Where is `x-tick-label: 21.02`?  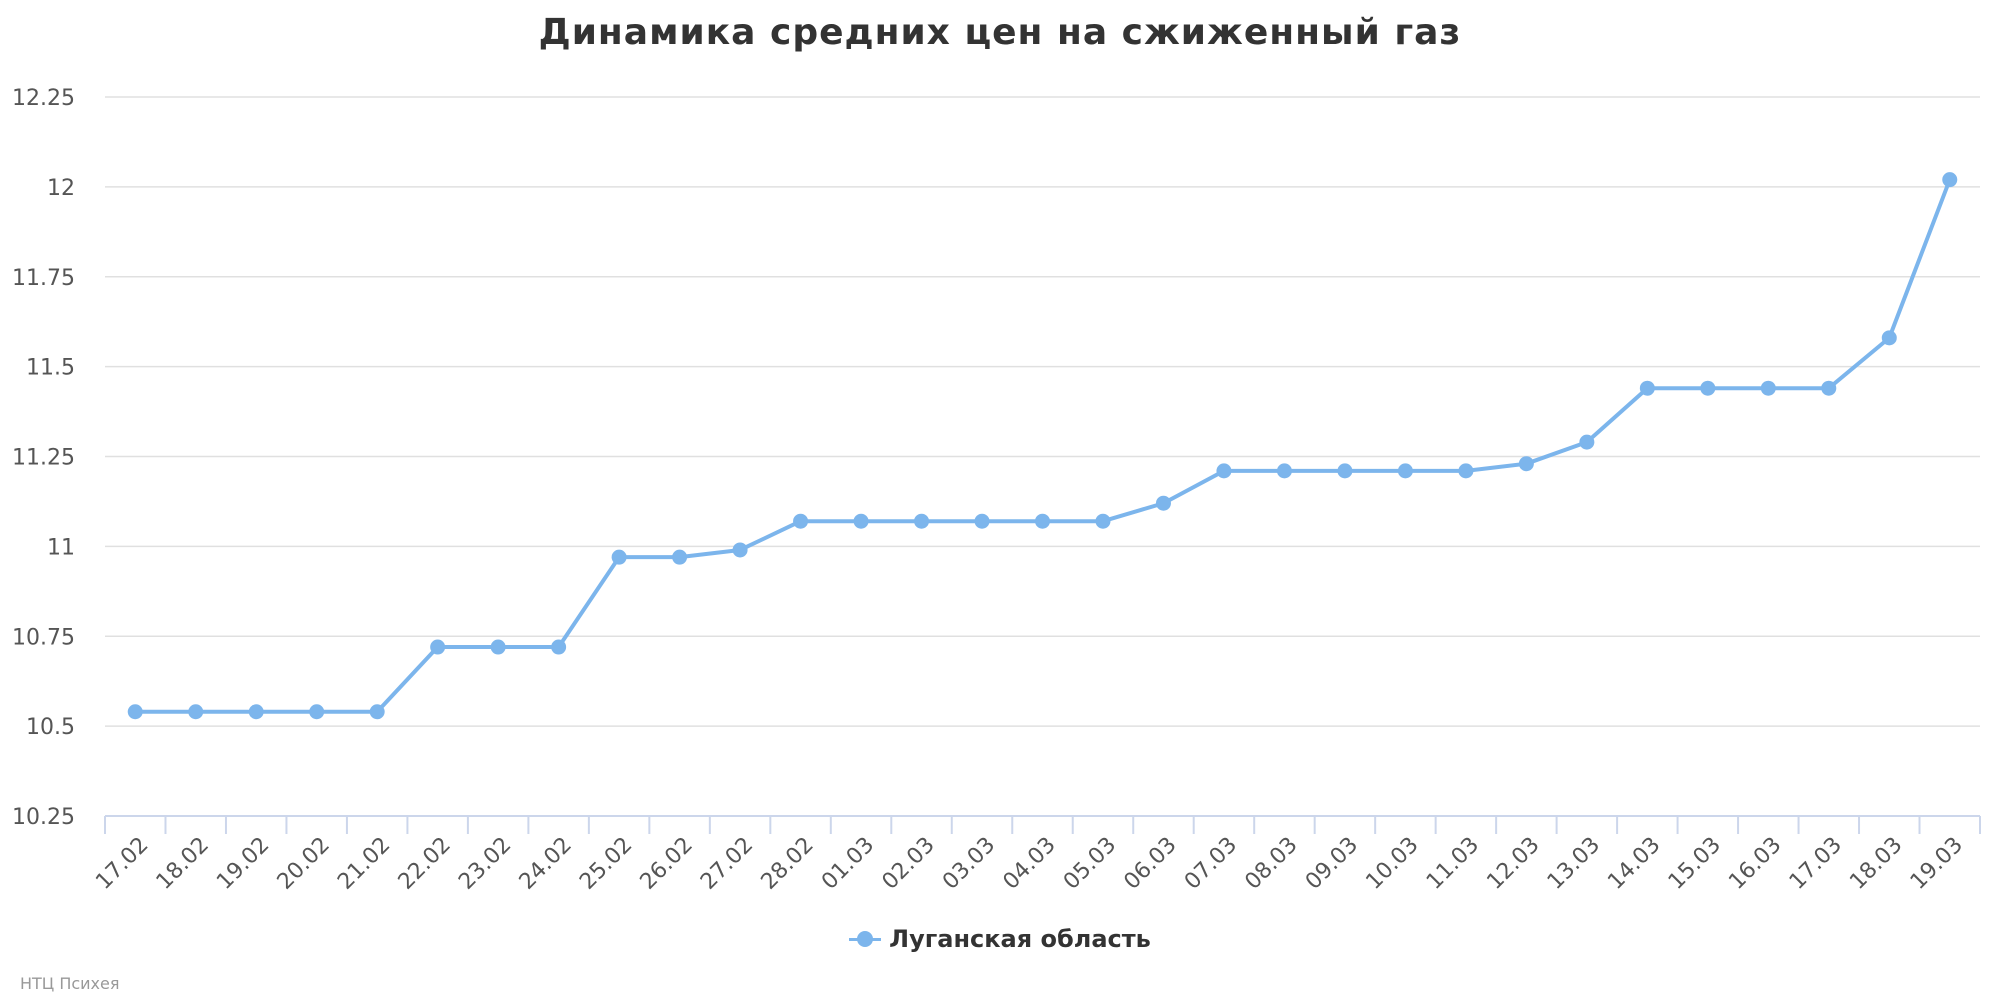
x-tick-label: 21.02 is located at coordinates (364, 864).